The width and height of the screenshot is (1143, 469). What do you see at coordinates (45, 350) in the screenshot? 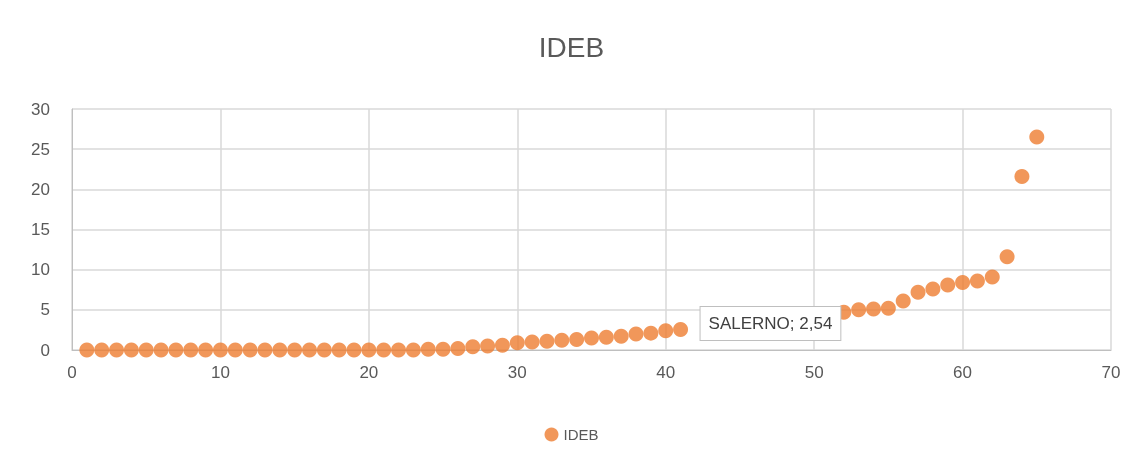
I see `y-tick-label: 0` at bounding box center [45, 350].